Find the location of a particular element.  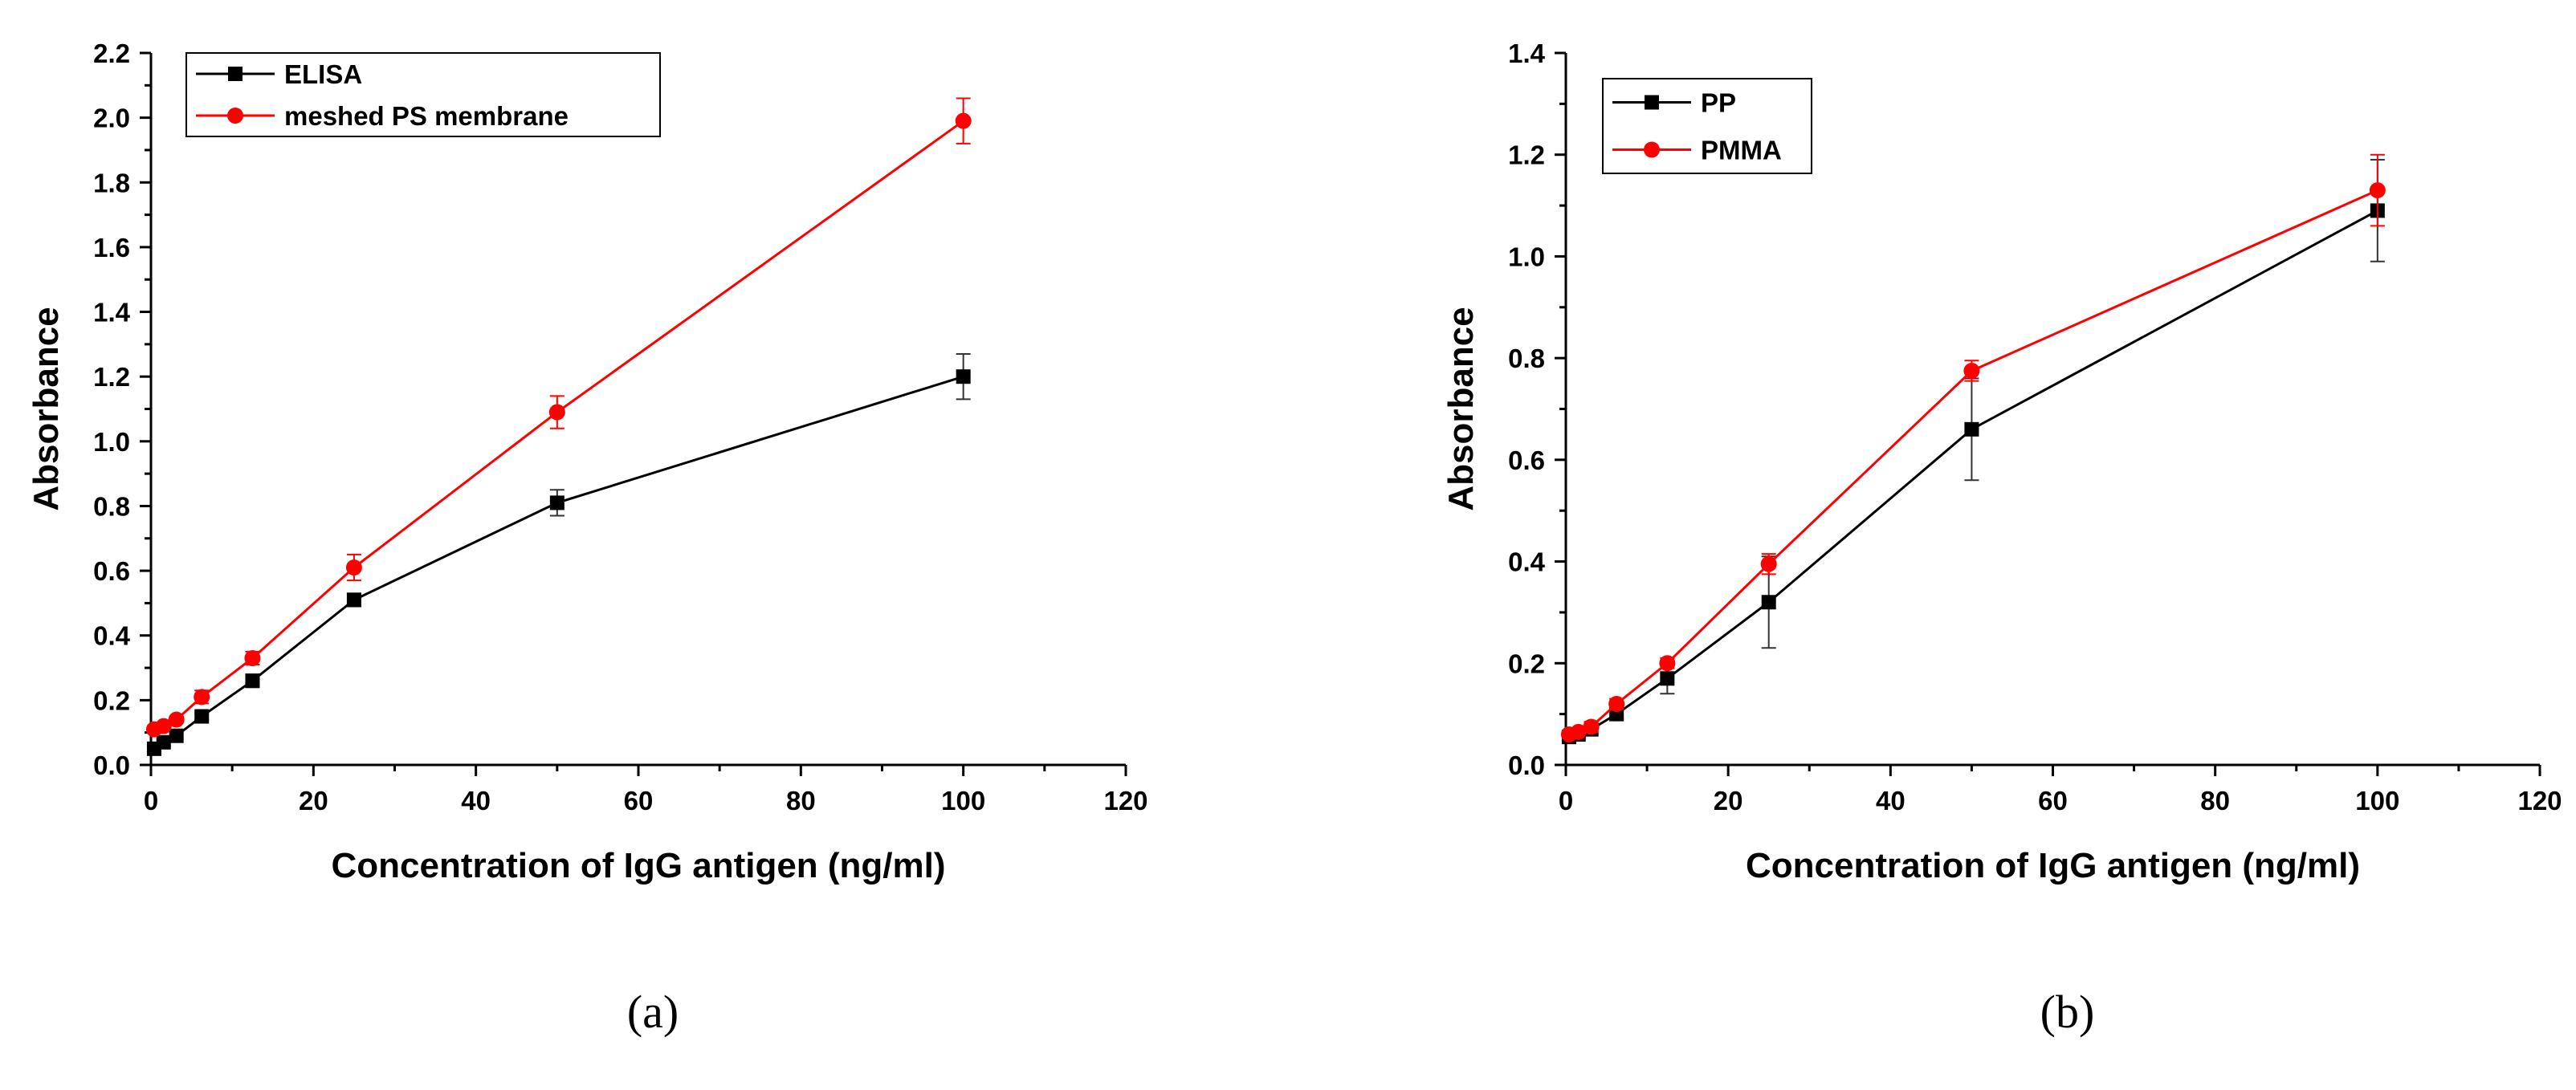

legend: PP PMMA is located at coordinates (1707, 126).